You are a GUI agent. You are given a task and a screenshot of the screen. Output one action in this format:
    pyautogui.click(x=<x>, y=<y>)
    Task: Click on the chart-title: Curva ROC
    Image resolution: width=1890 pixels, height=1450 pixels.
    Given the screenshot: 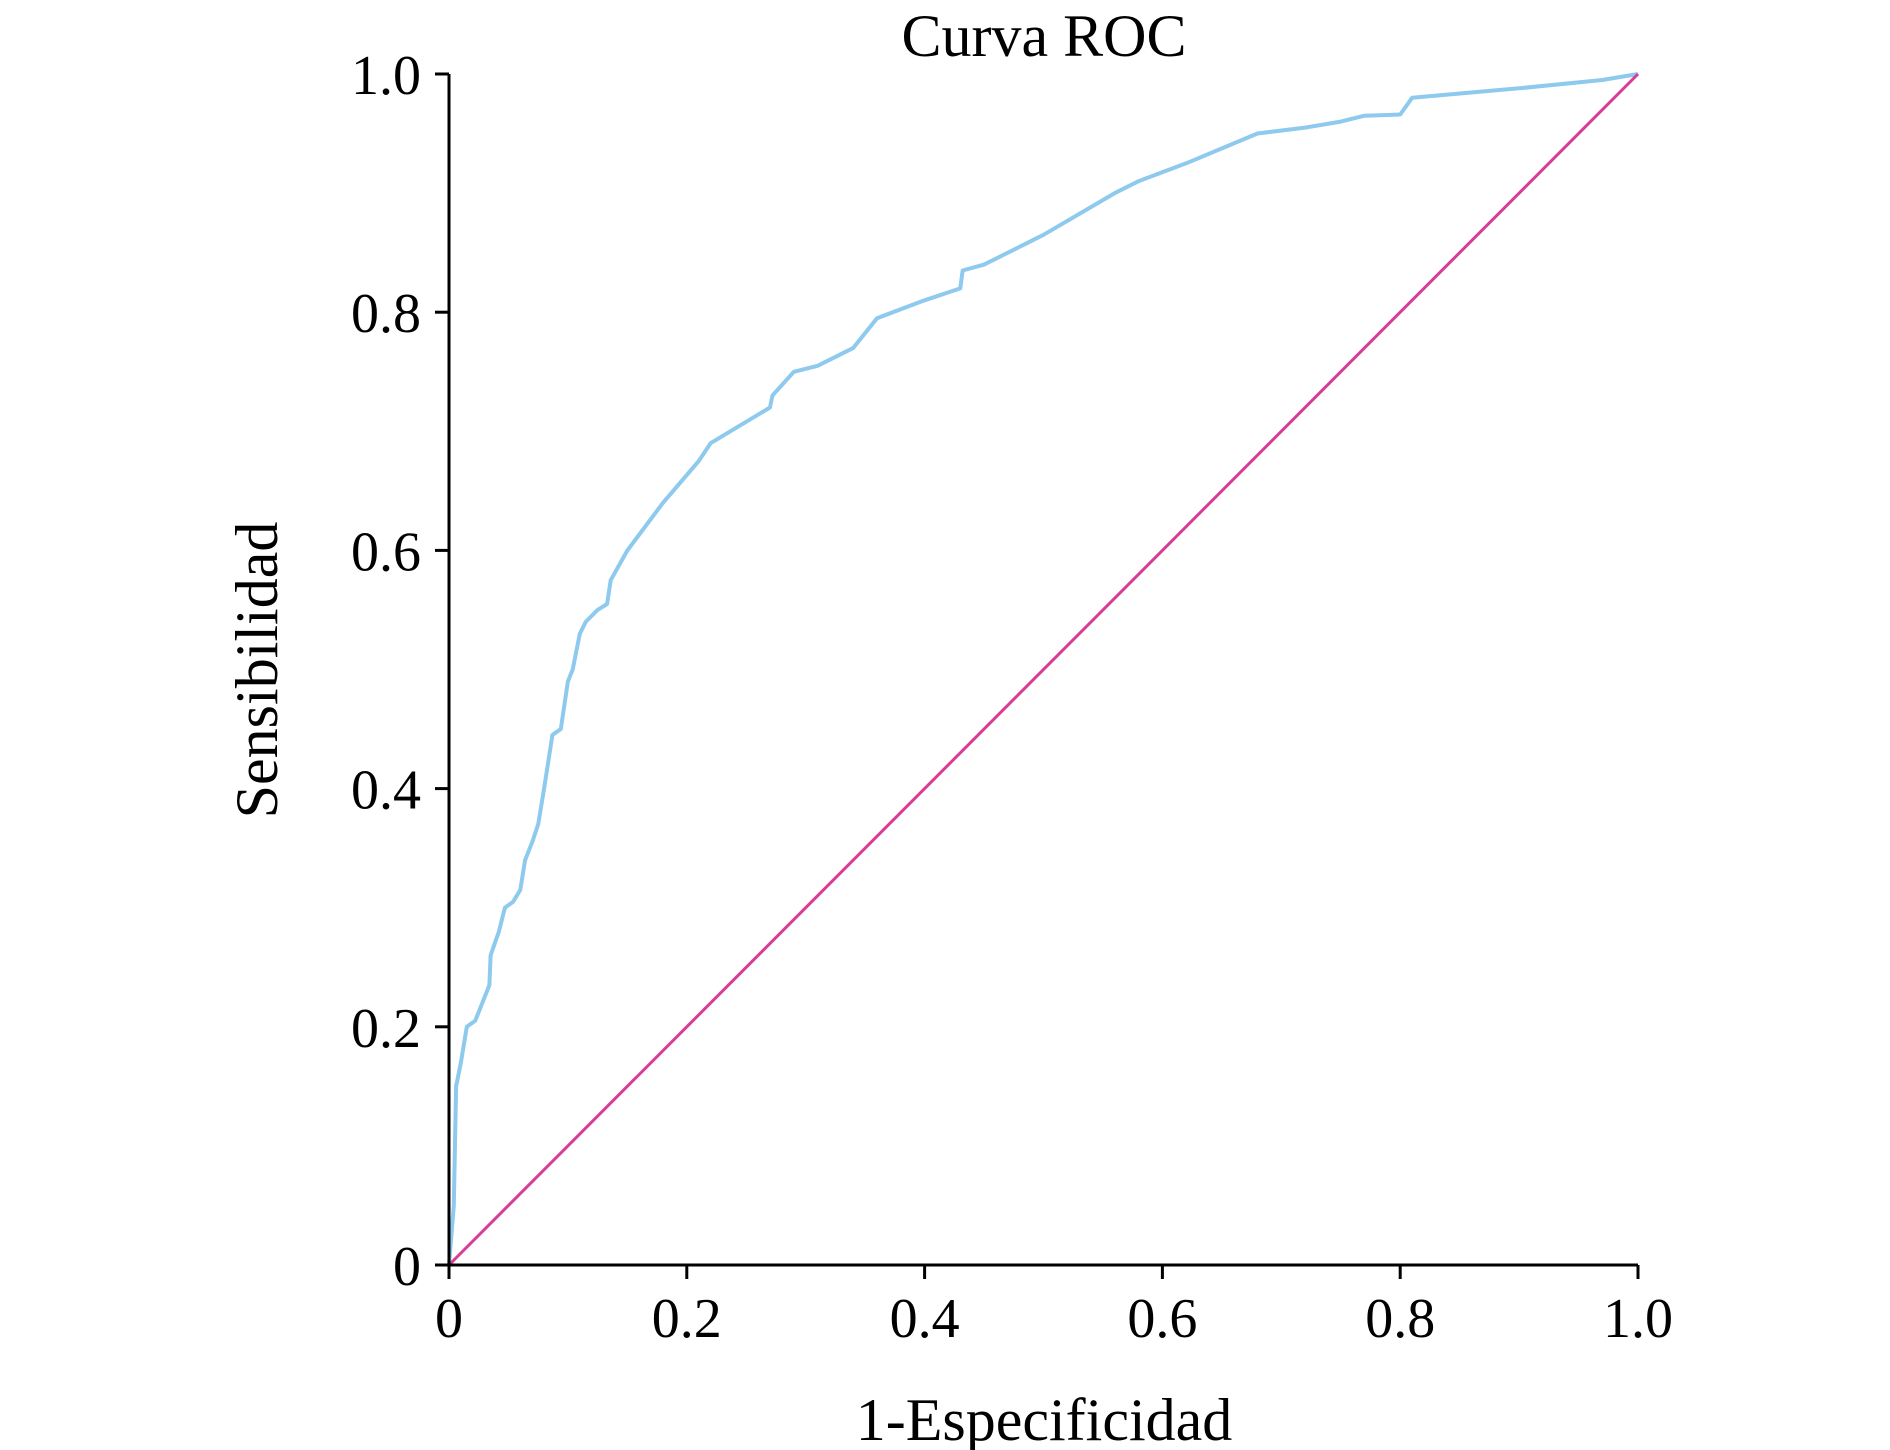 What is the action you would take?
    pyautogui.click(x=1044, y=36)
    